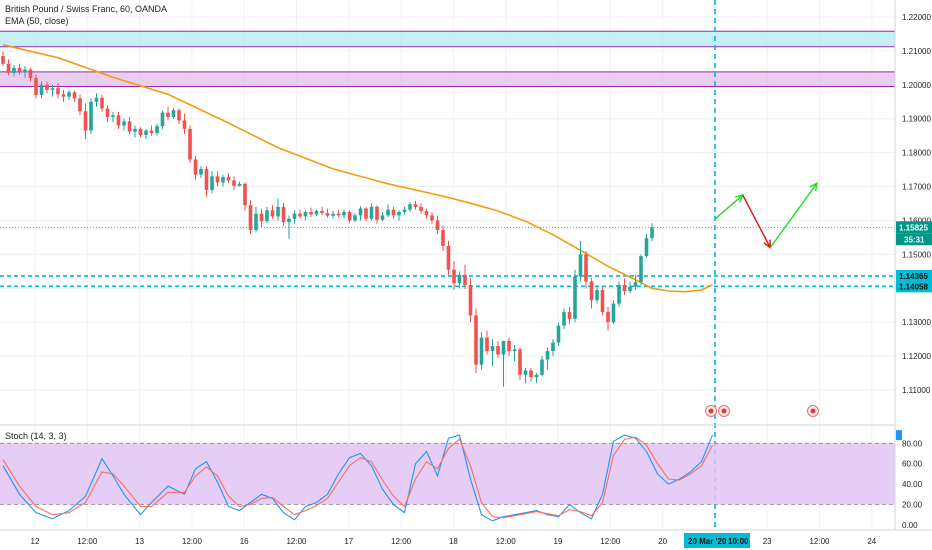 The width and height of the screenshot is (932, 550). What do you see at coordinates (35, 541) in the screenshot?
I see `time-tick-label: 12` at bounding box center [35, 541].